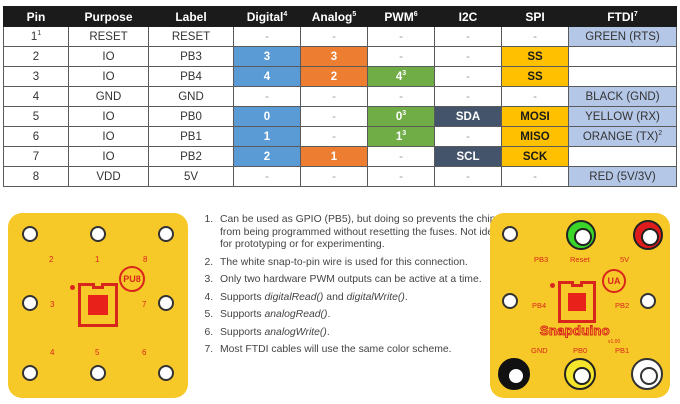  Describe the element at coordinates (580, 374) in the screenshot. I see `pb0-snap-yellow` at that location.